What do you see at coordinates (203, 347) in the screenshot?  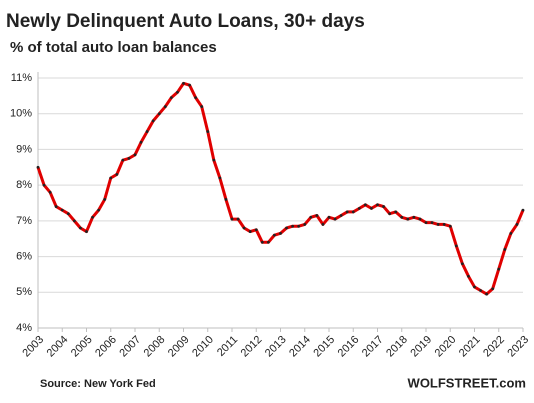 I see `x-tick-label: 2010` at bounding box center [203, 347].